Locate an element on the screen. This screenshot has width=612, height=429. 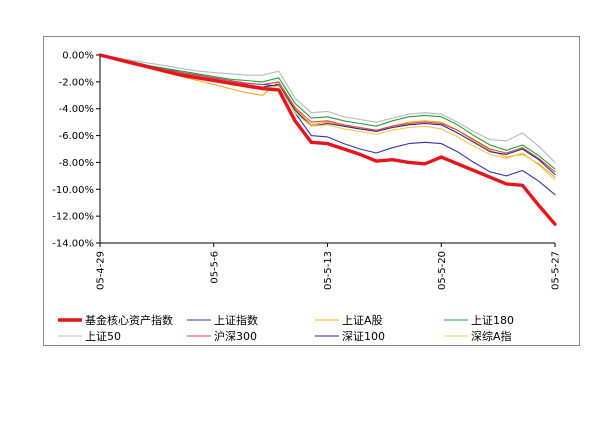
legend-label-6: 沪深300 is located at coordinates (235, 336).